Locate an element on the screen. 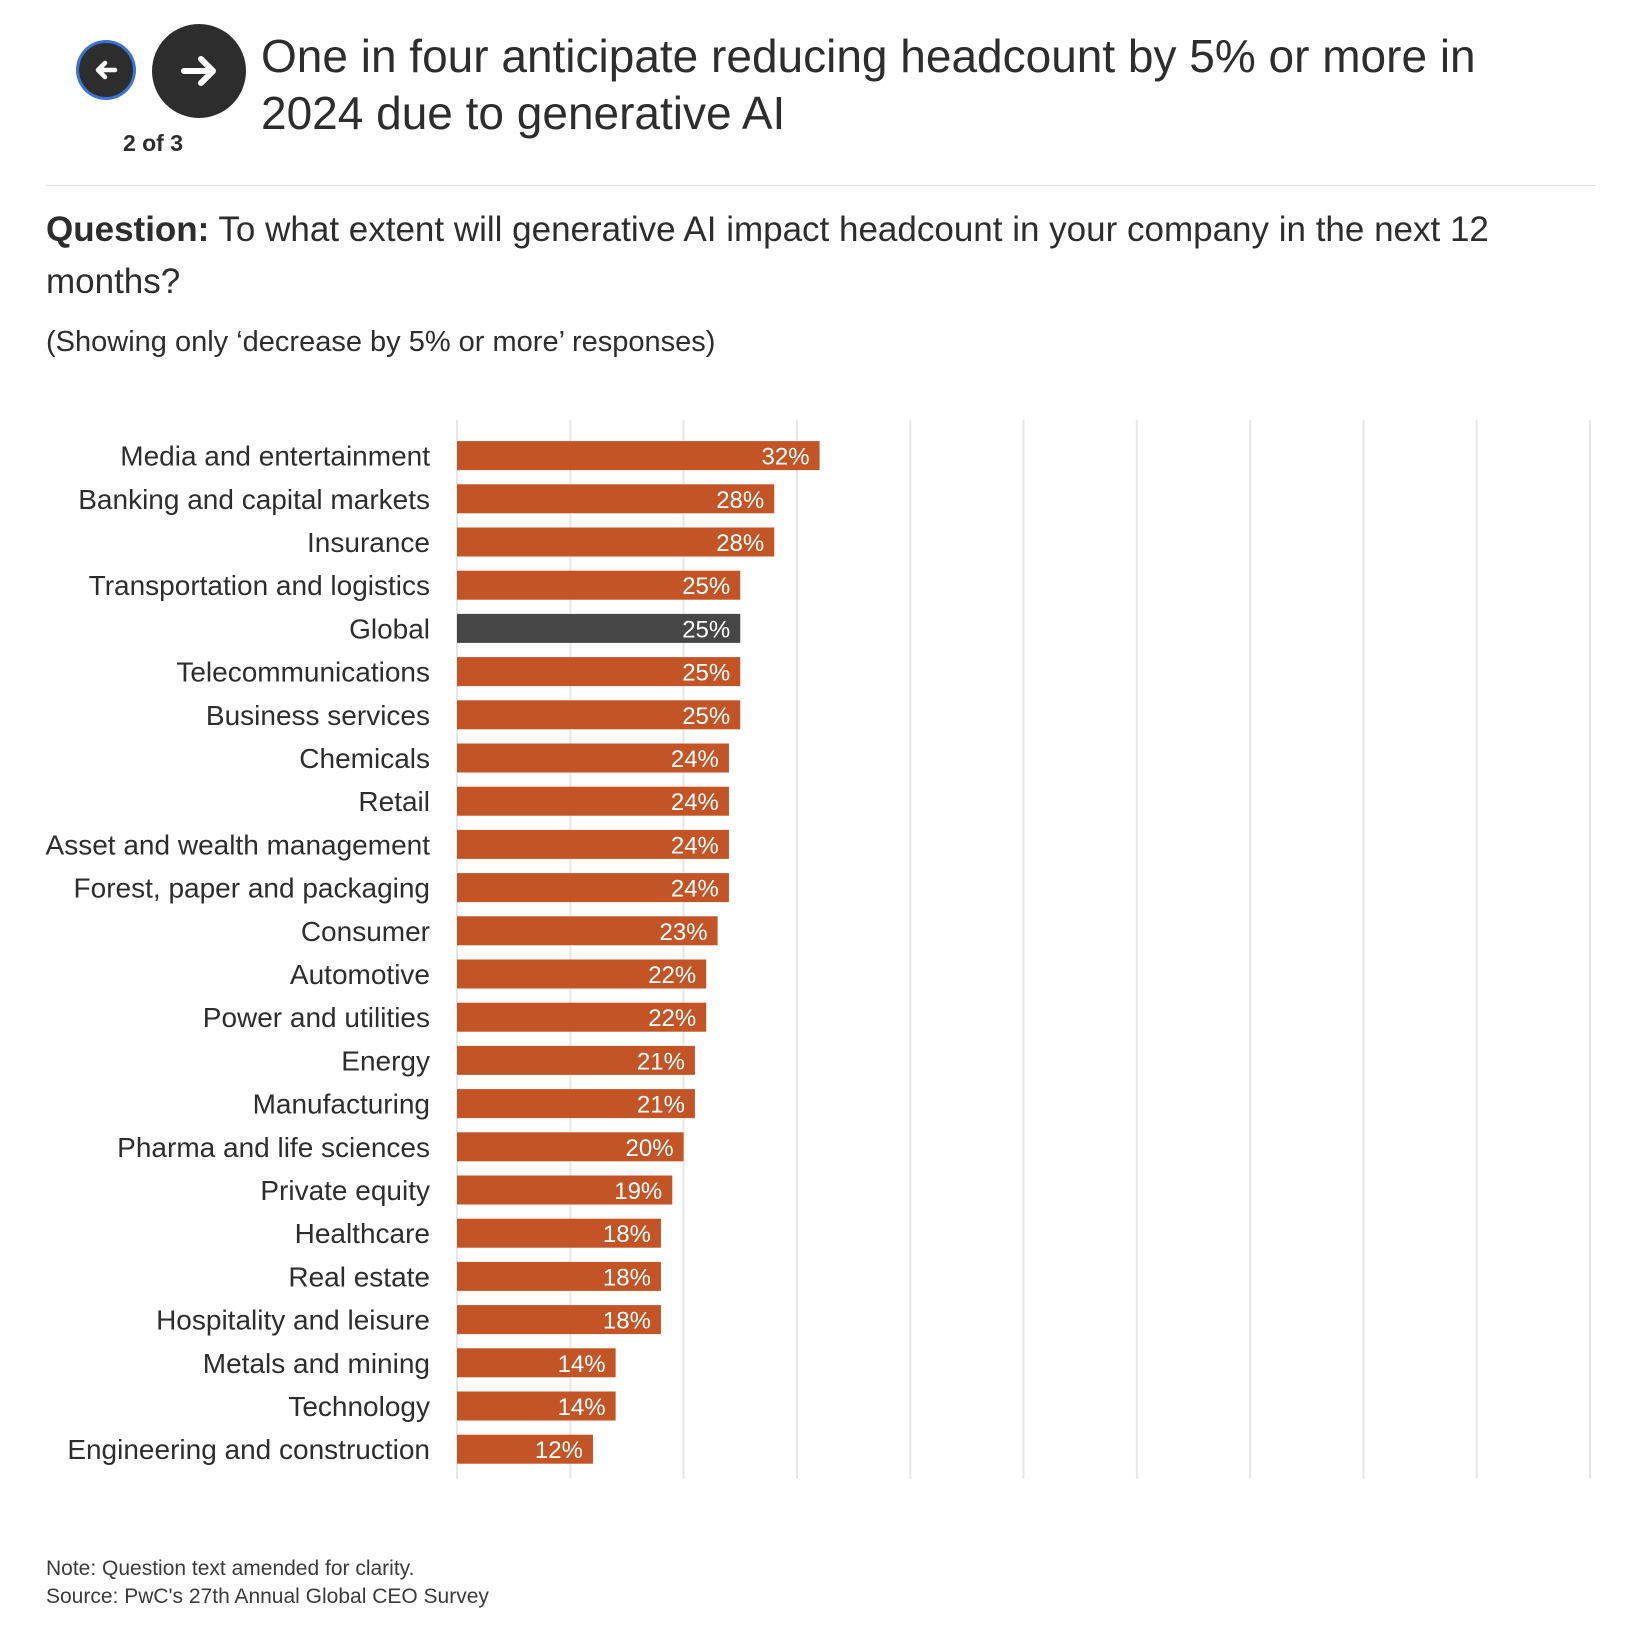  category-label: Banking and capital markets is located at coordinates (254, 499).